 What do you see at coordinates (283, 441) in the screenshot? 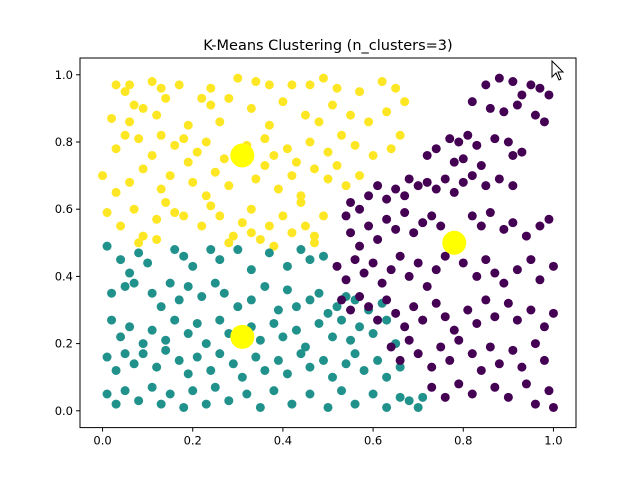
I see `x-tick-label: 0.4` at bounding box center [283, 441].